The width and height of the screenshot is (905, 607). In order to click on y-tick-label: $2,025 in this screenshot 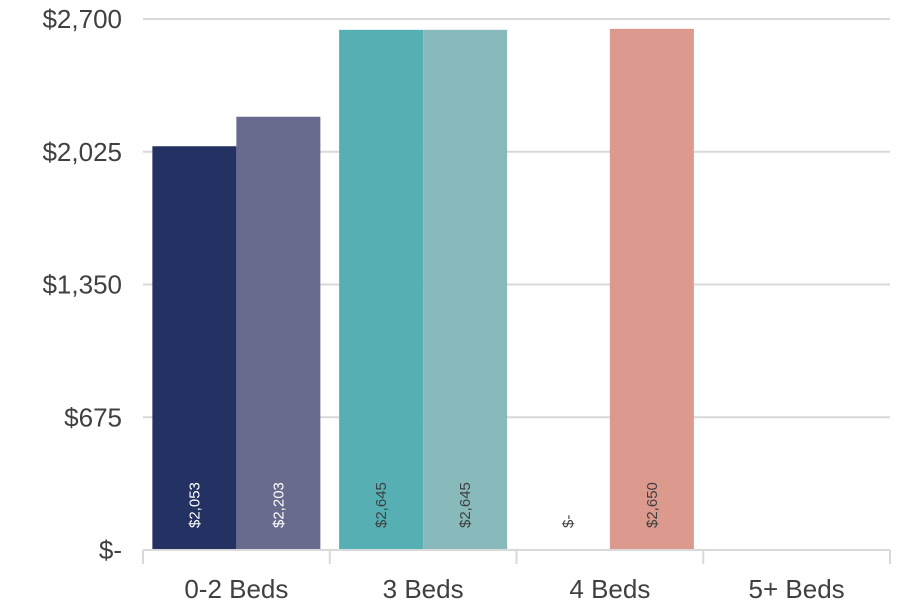, I will do `click(82, 152)`.